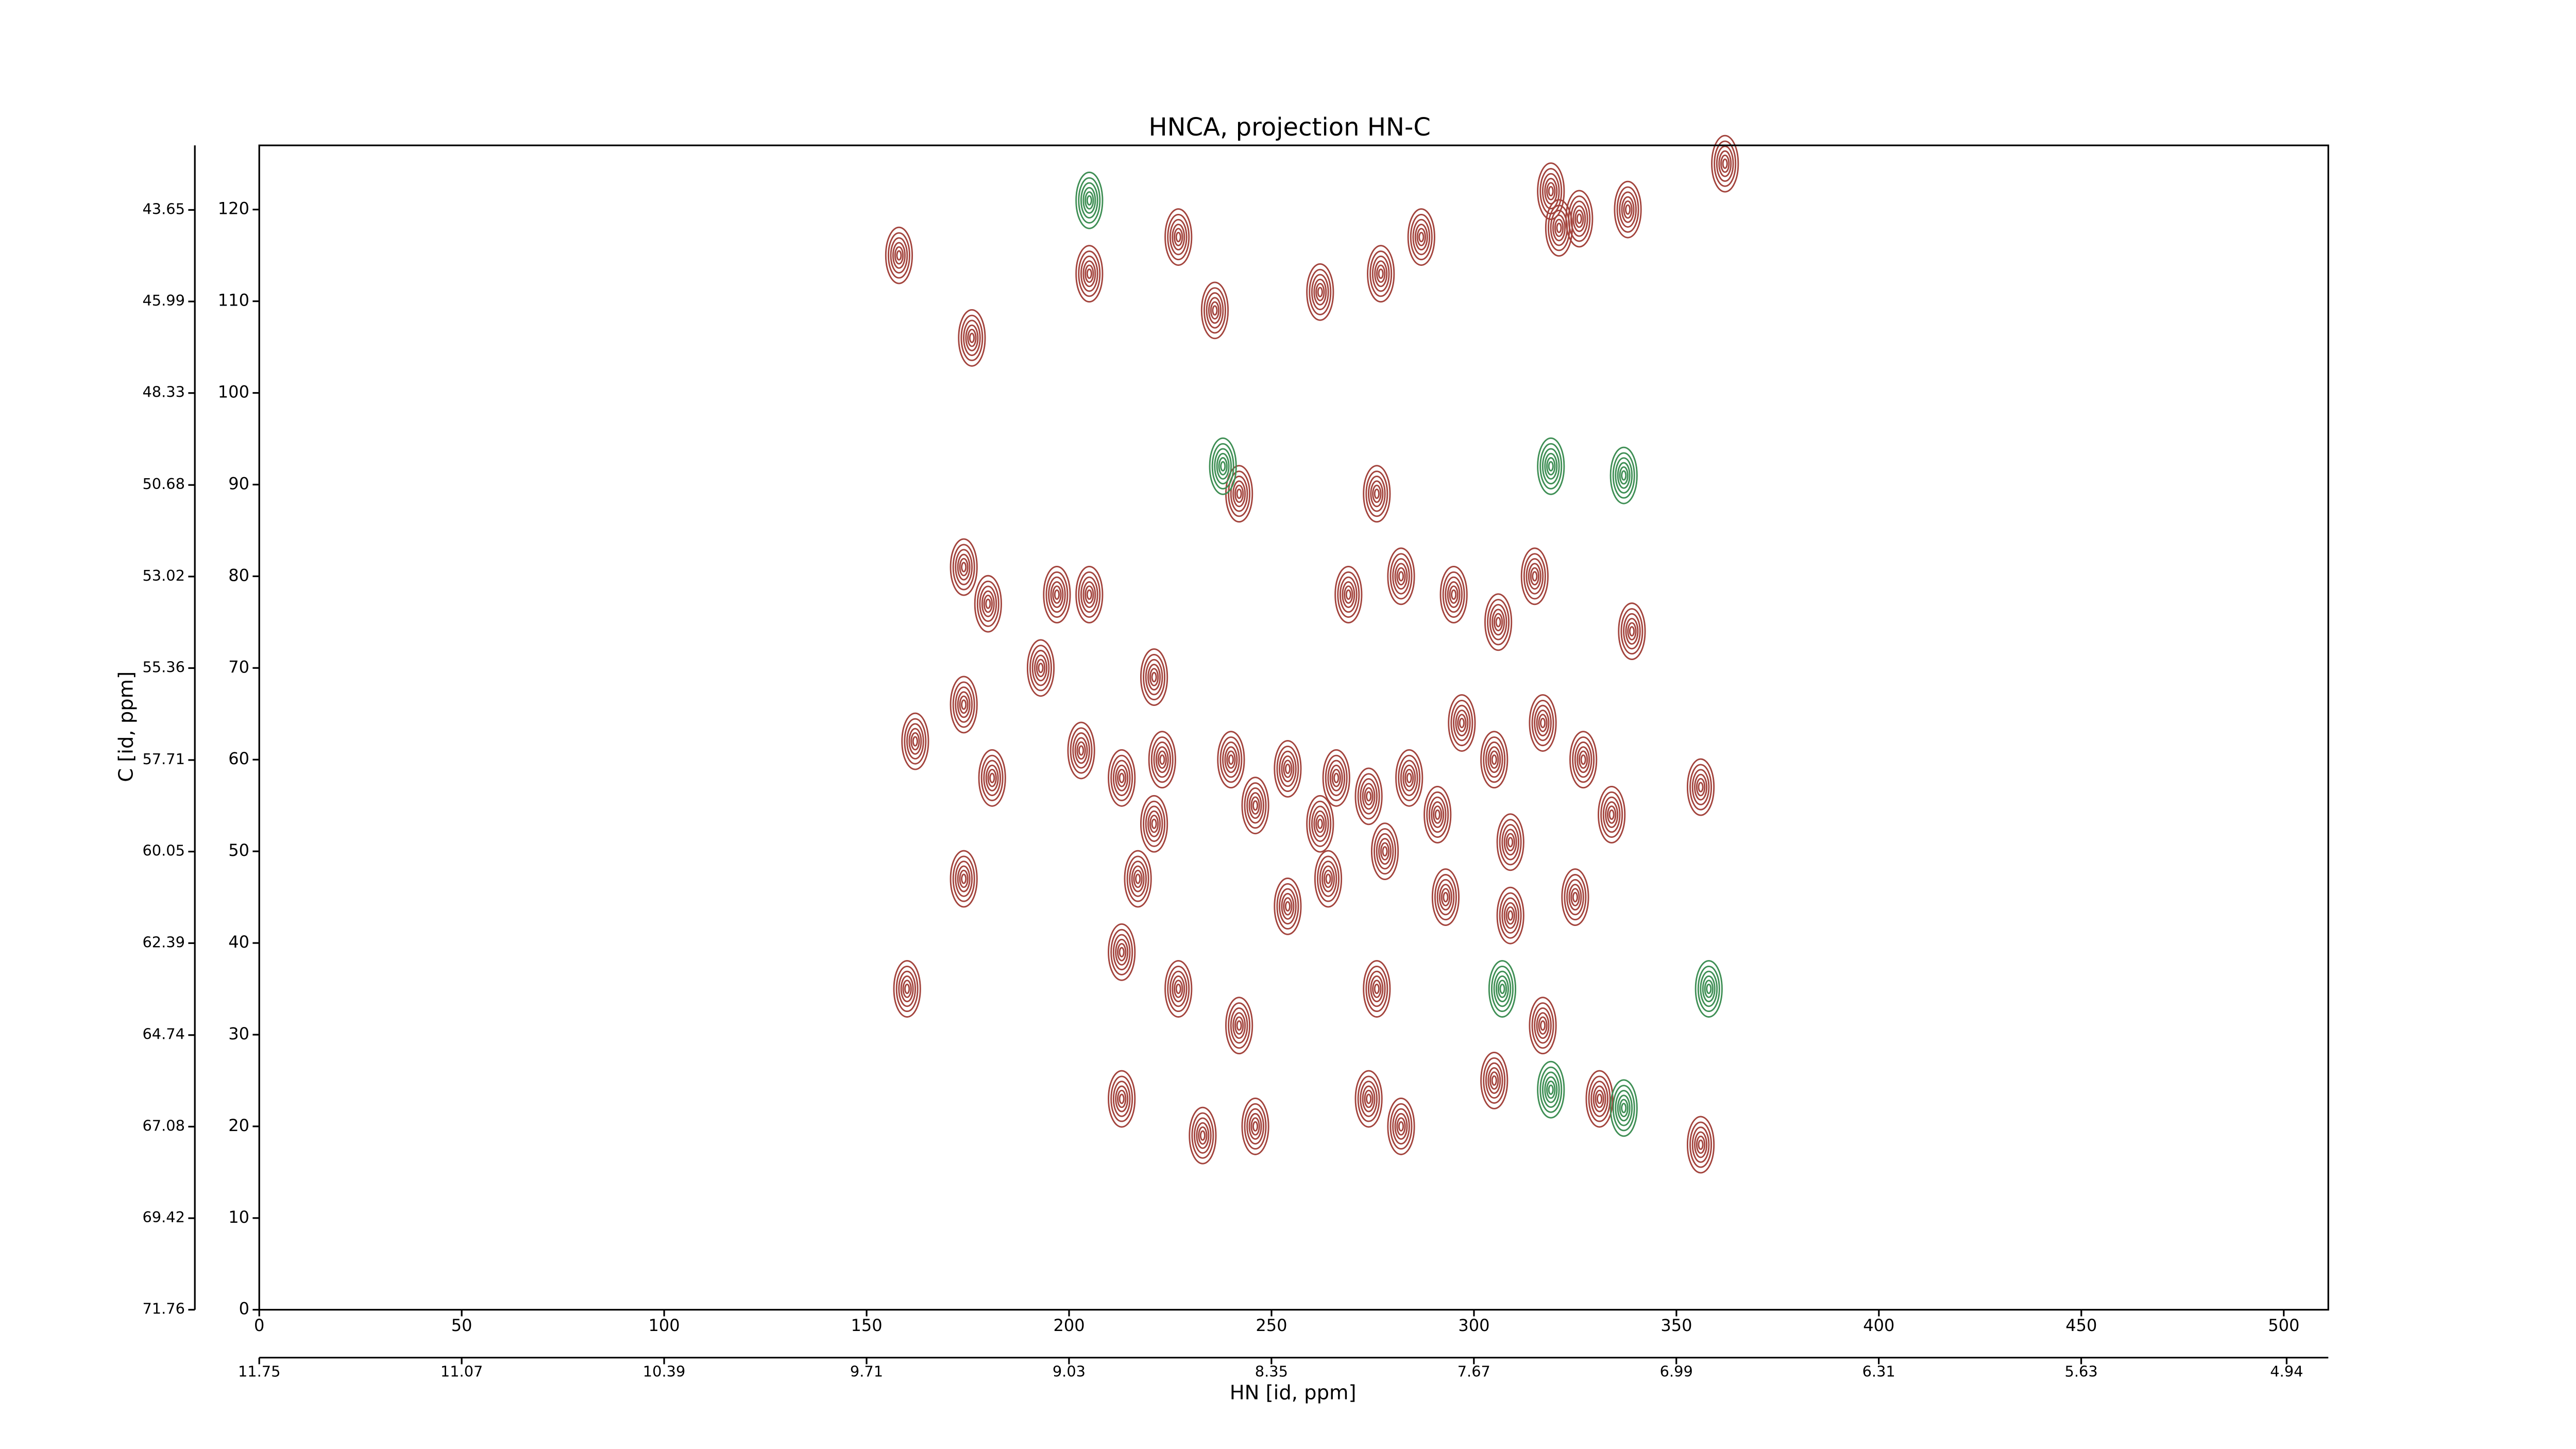  Describe the element at coordinates (233, 208) in the screenshot. I see `y-tick-label: 120` at that location.